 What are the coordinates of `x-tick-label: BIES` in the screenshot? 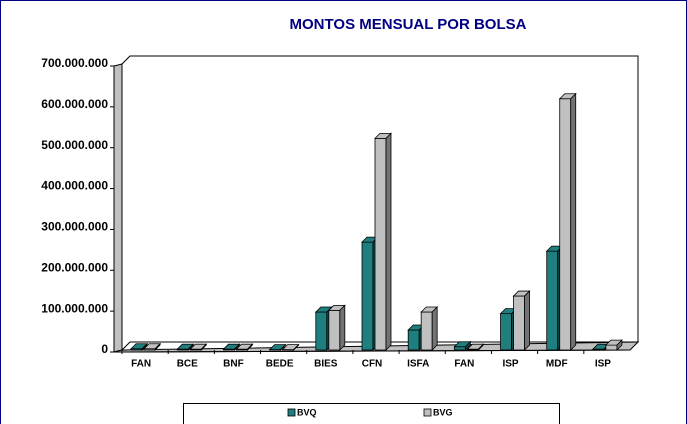 It's located at (326, 364).